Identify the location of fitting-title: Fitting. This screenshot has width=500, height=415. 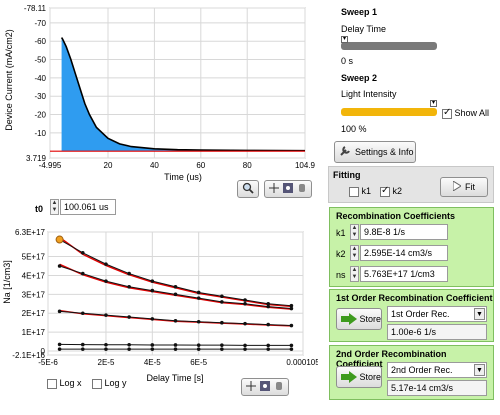
(347, 175).